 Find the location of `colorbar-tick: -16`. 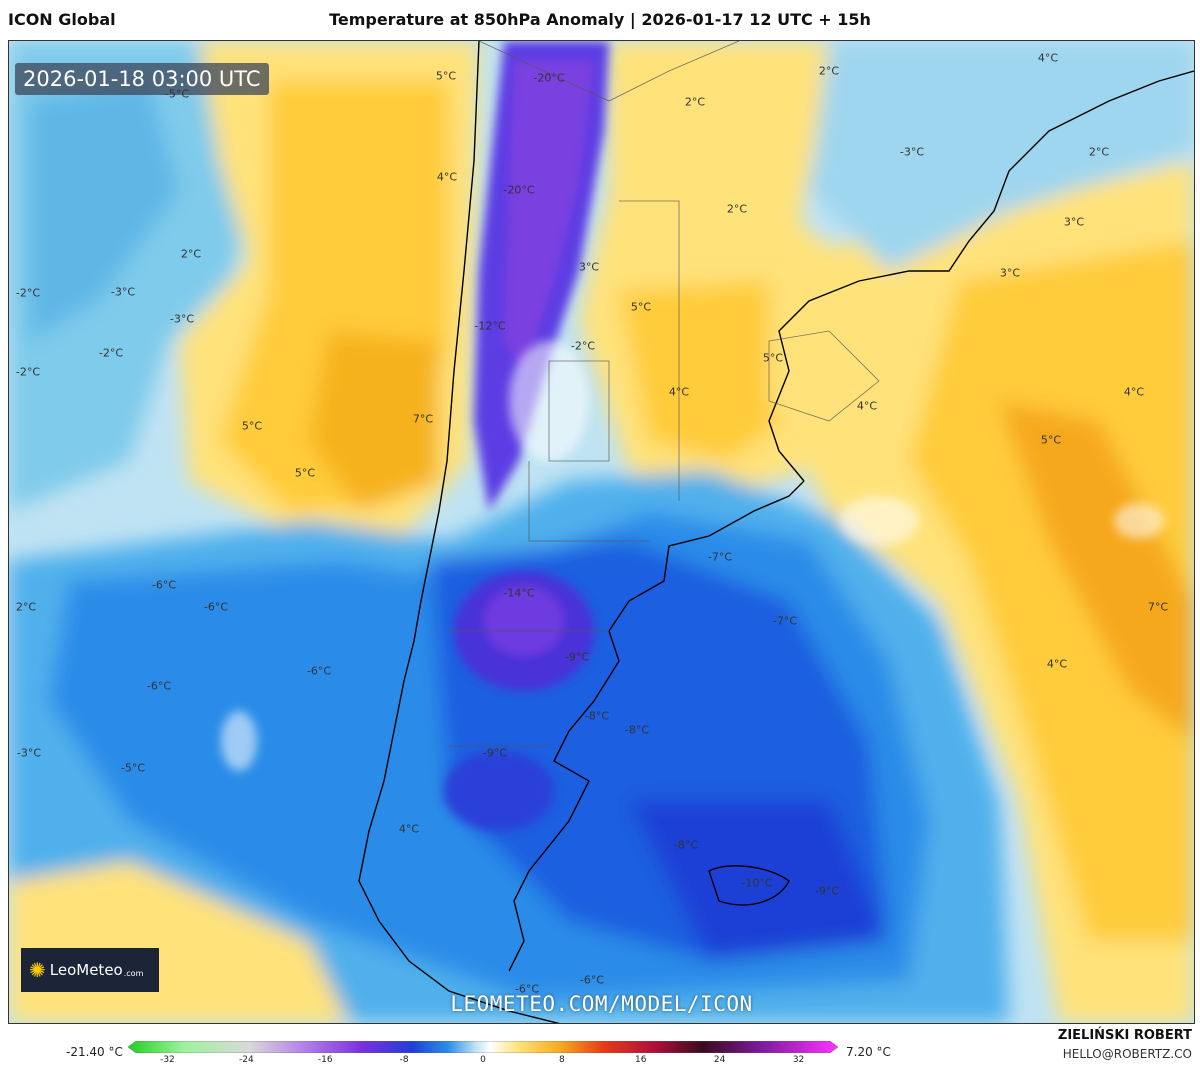

colorbar-tick: -16 is located at coordinates (325, 1060).